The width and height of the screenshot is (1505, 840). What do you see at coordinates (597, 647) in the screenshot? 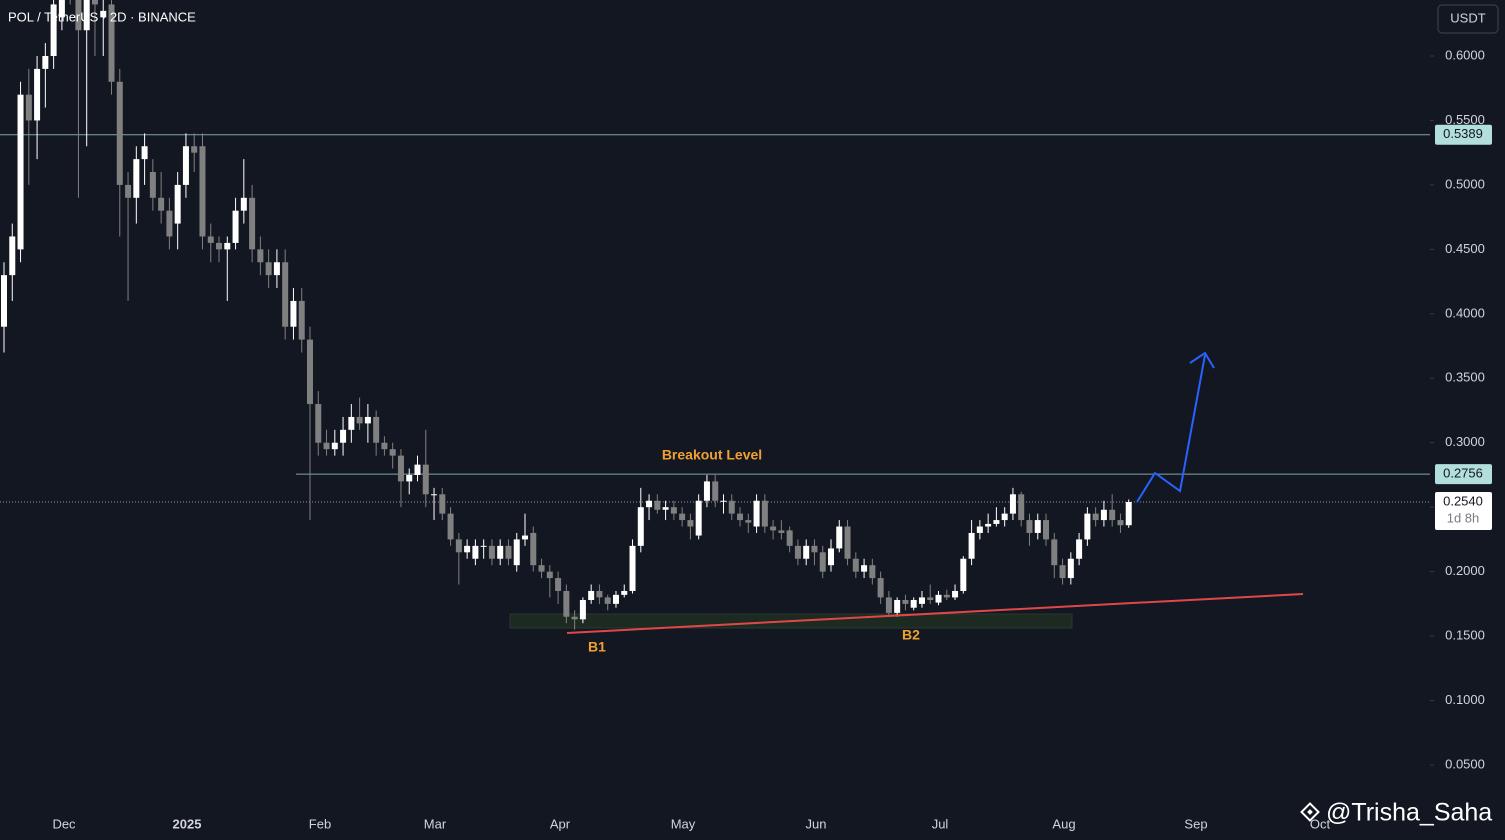
I see `b1-label: B1` at bounding box center [597, 647].